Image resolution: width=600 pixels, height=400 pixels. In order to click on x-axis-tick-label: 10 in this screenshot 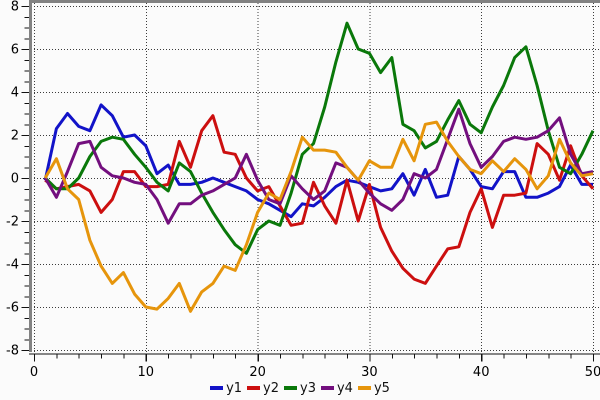, I will do `click(146, 372)`.